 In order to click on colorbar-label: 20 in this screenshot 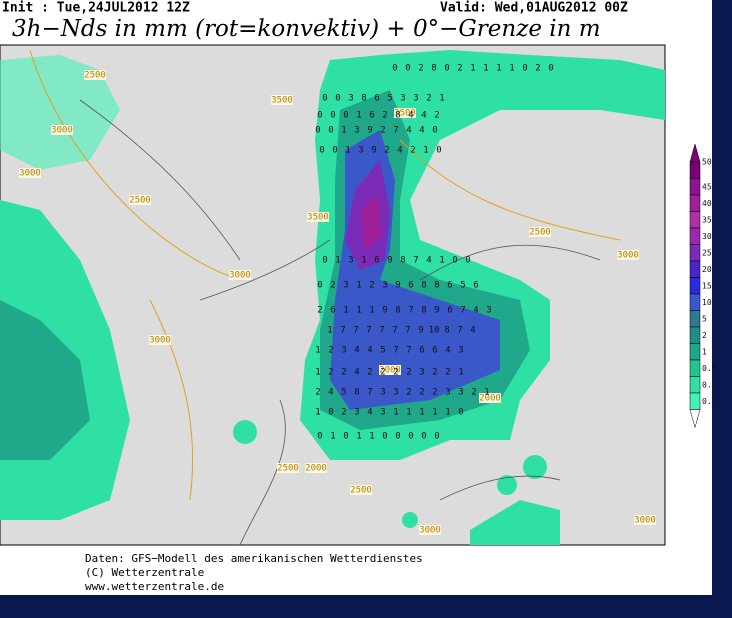, I will do `click(707, 269)`.